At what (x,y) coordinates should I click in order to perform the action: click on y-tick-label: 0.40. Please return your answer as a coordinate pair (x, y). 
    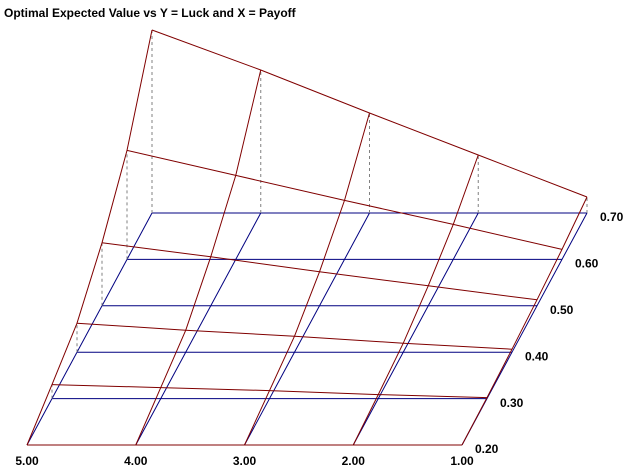
    Looking at the image, I should click on (537, 356).